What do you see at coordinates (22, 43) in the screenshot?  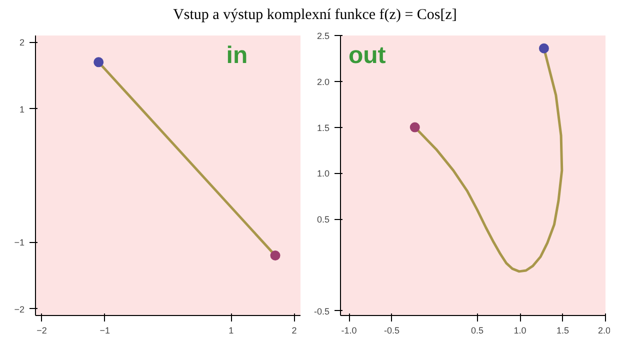 I see `y-tick-label: 2` at bounding box center [22, 43].